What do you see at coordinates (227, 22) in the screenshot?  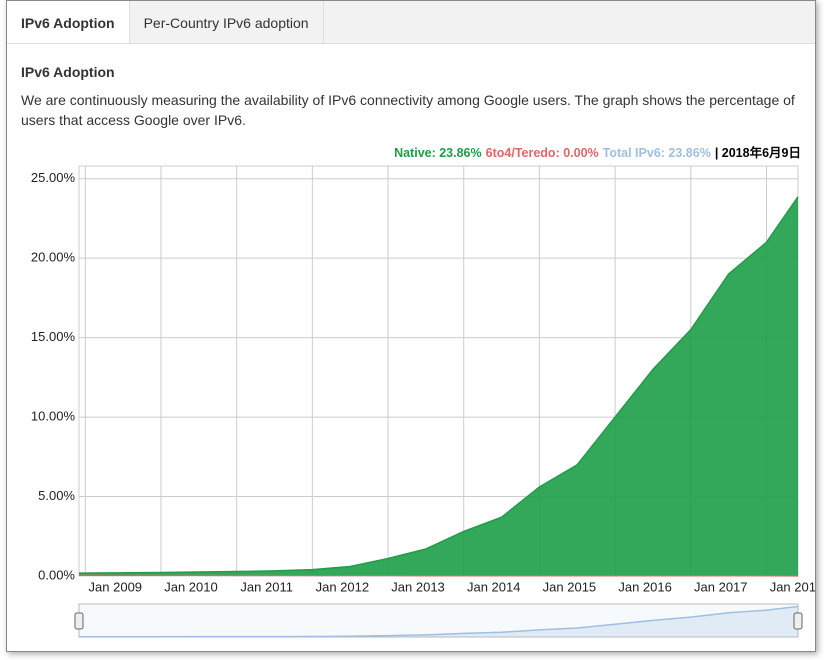 I see `tab: Per-Country IPv6 adoption` at bounding box center [227, 22].